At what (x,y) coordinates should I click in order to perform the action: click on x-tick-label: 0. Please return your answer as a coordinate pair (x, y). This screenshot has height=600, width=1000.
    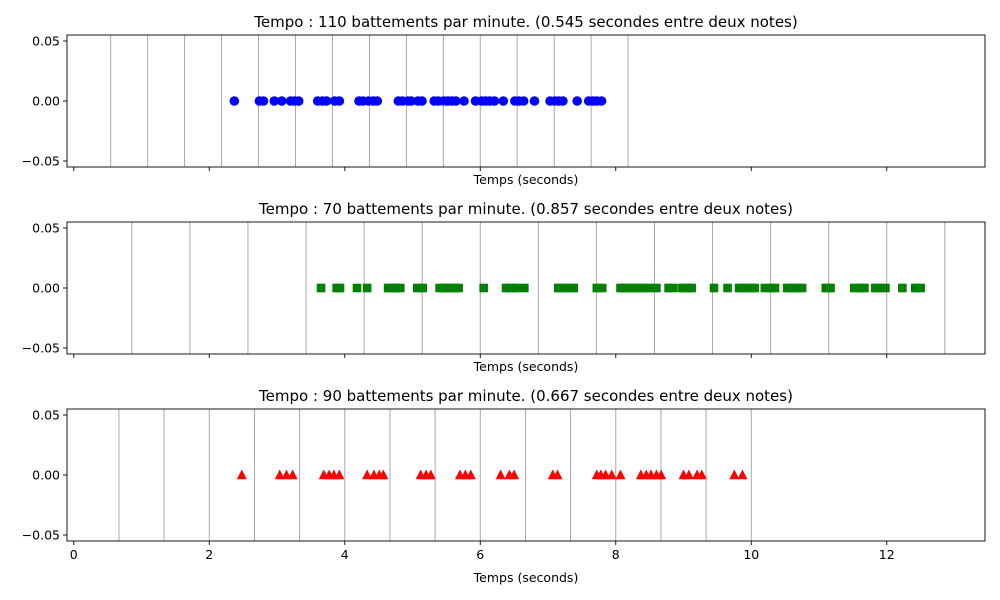
    Looking at the image, I should click on (74, 554).